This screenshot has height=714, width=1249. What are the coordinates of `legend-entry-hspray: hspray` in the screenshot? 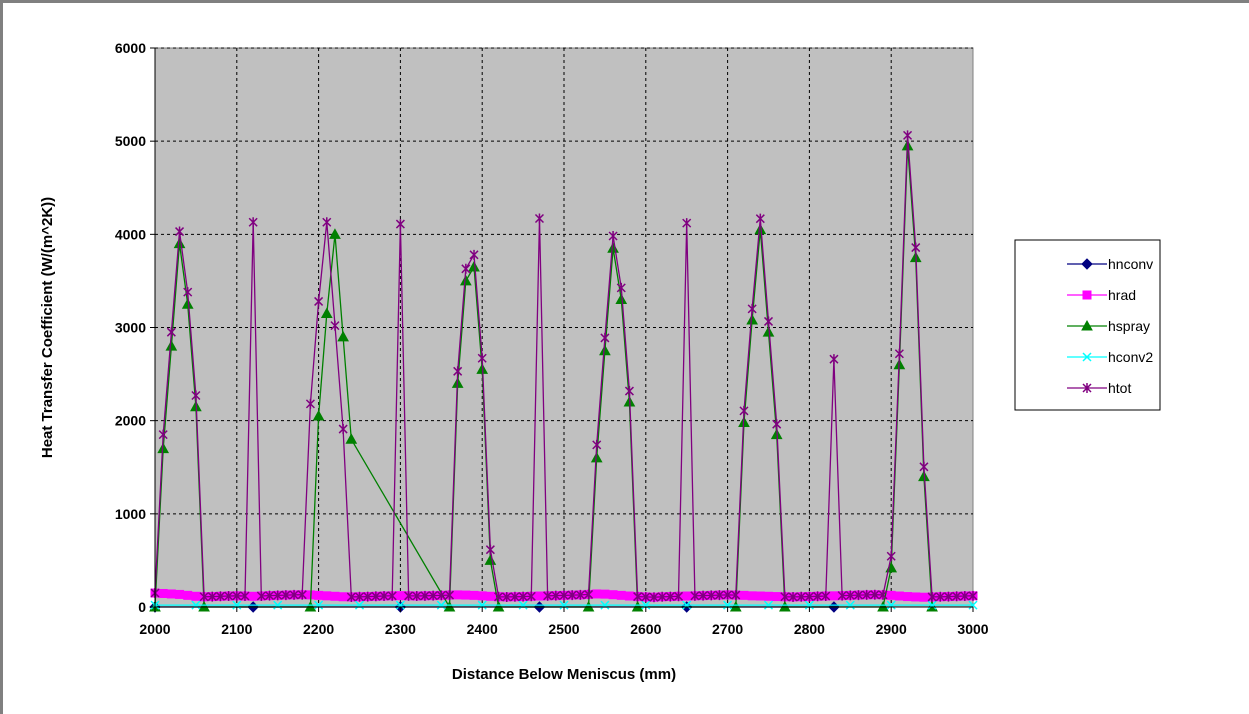 It's located at (1108, 326).